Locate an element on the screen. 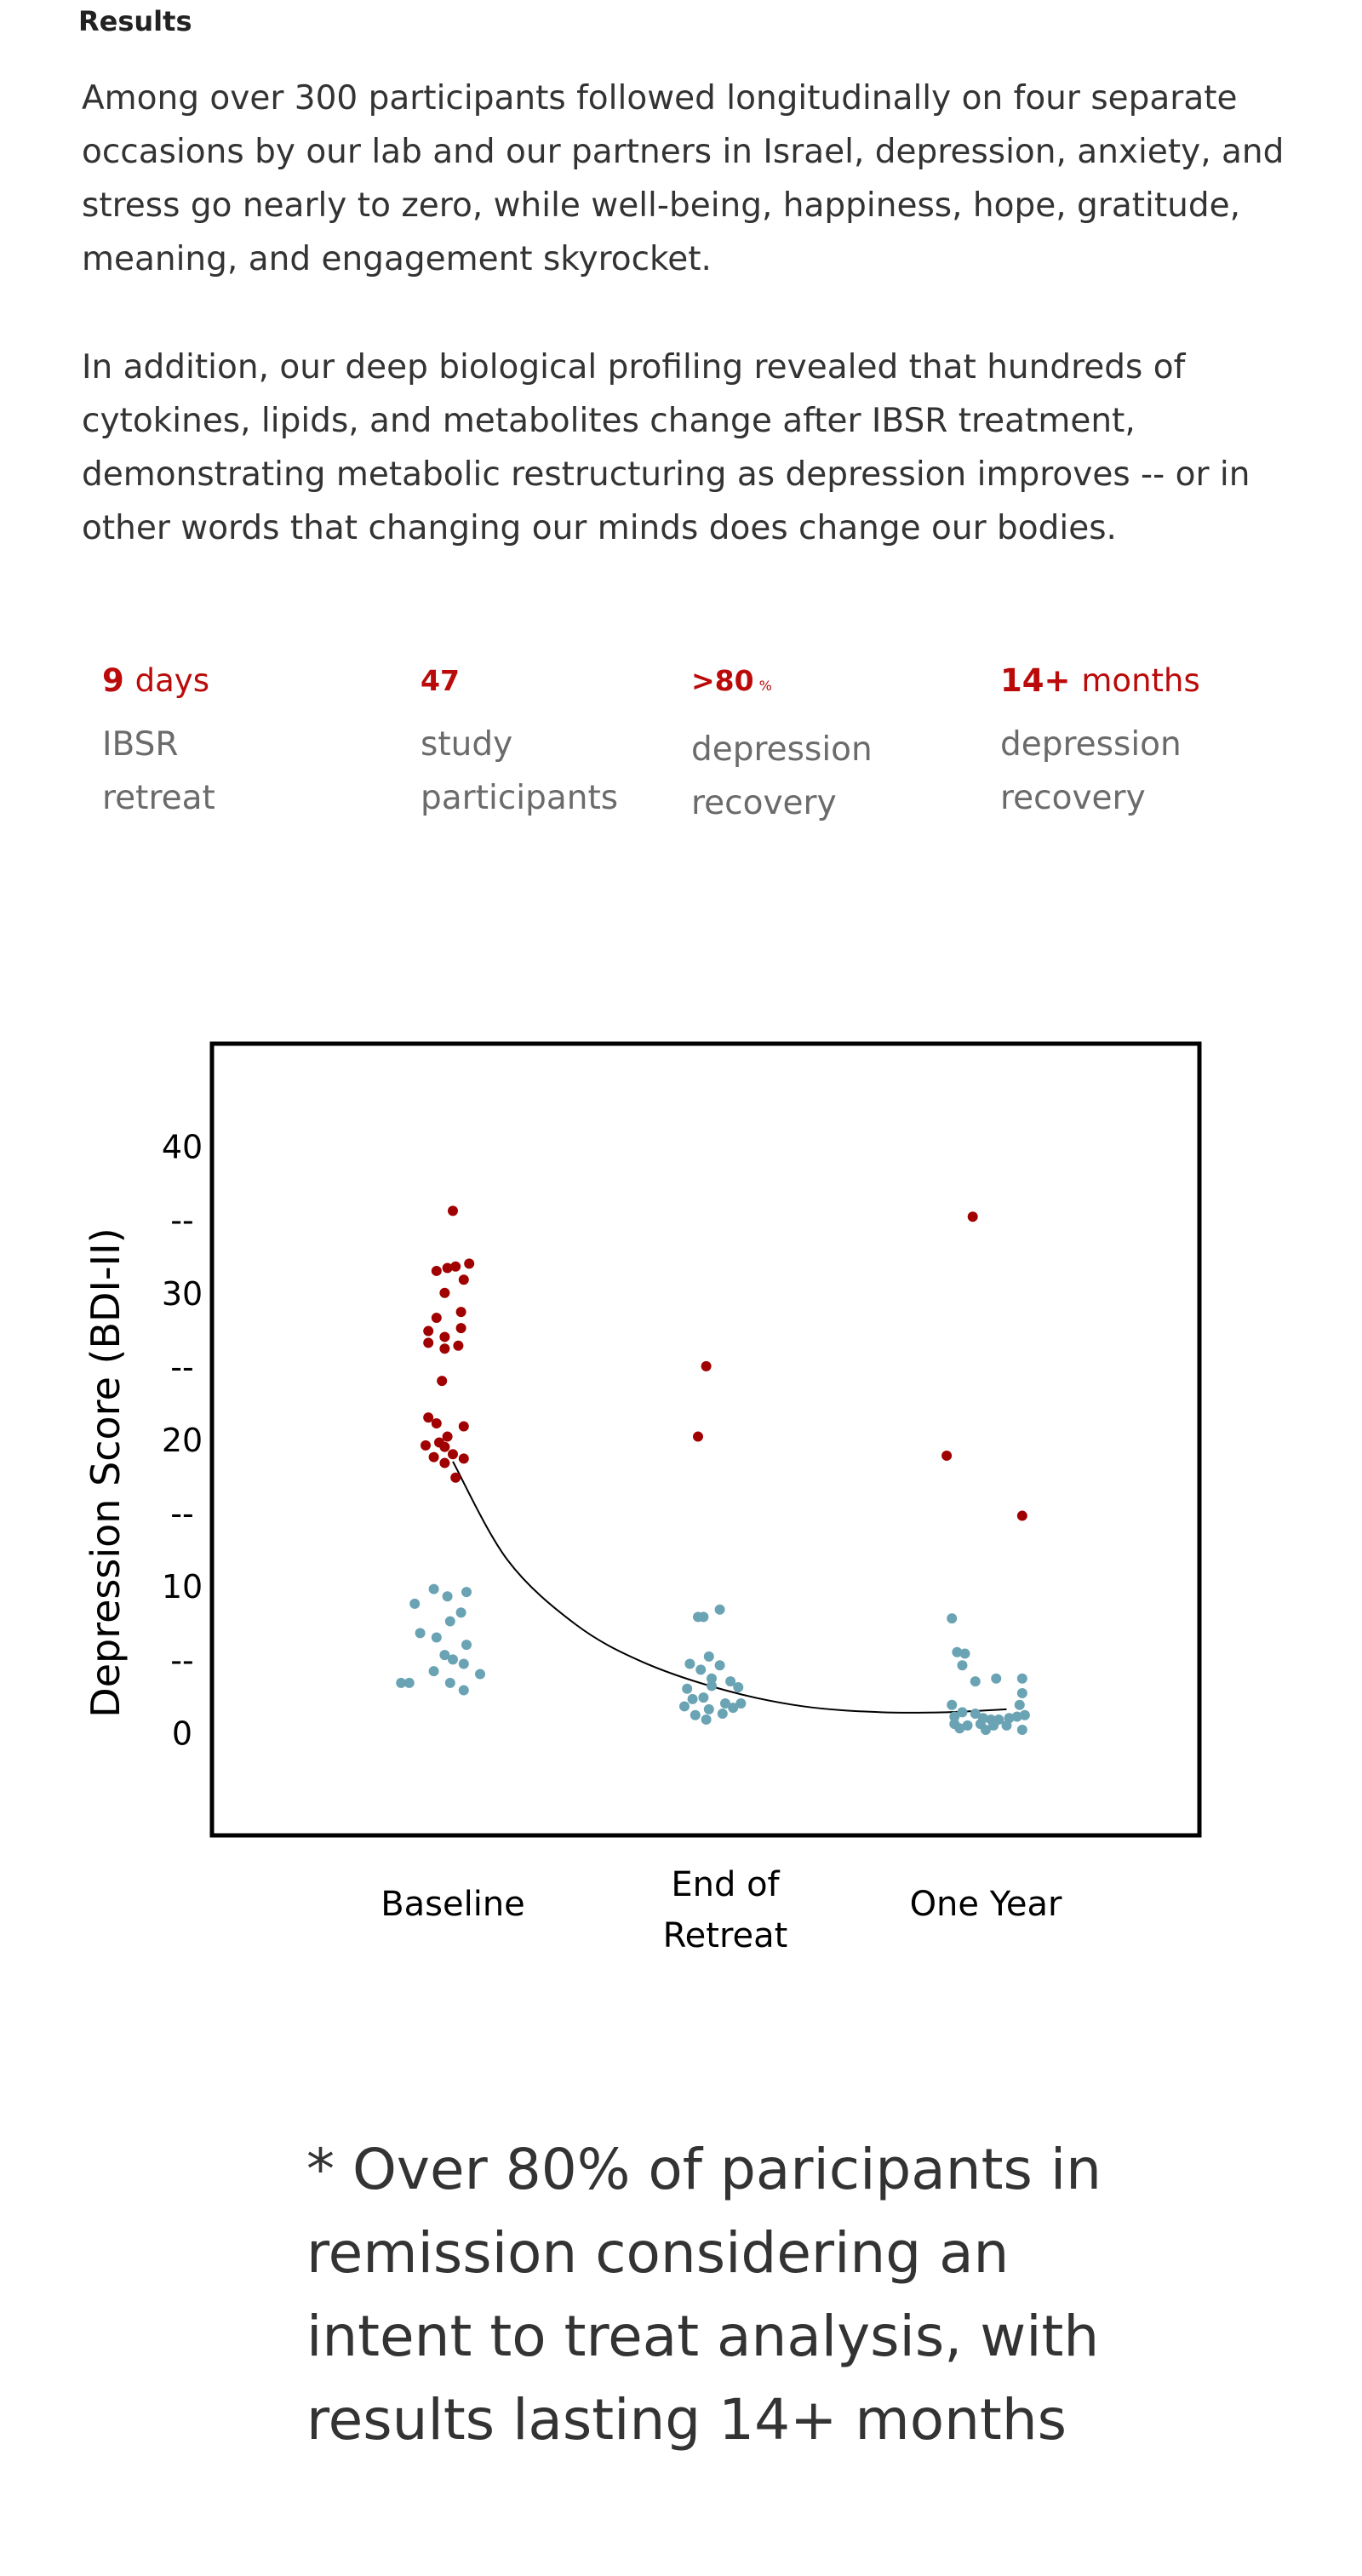 The height and width of the screenshot is (2576, 1362). stat-unit: days is located at coordinates (171, 681).